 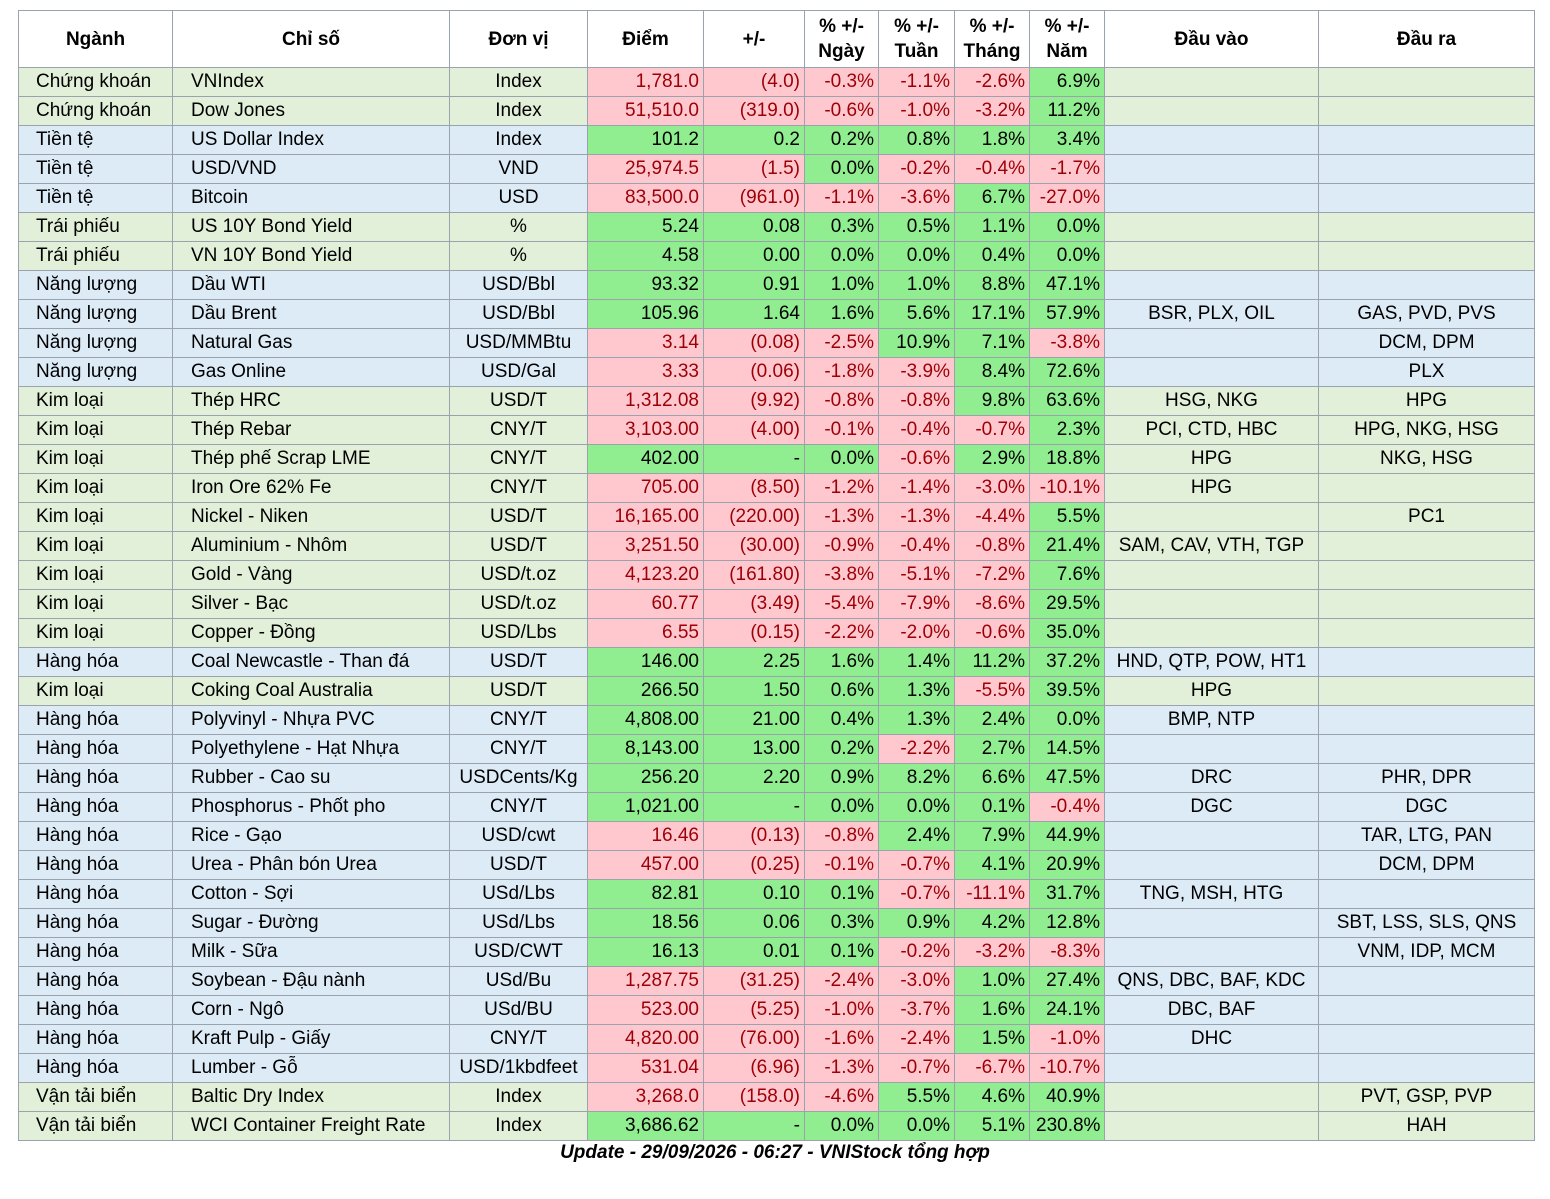 What do you see at coordinates (841, 1010) in the screenshot?
I see `day-pct-cell: -1.0%` at bounding box center [841, 1010].